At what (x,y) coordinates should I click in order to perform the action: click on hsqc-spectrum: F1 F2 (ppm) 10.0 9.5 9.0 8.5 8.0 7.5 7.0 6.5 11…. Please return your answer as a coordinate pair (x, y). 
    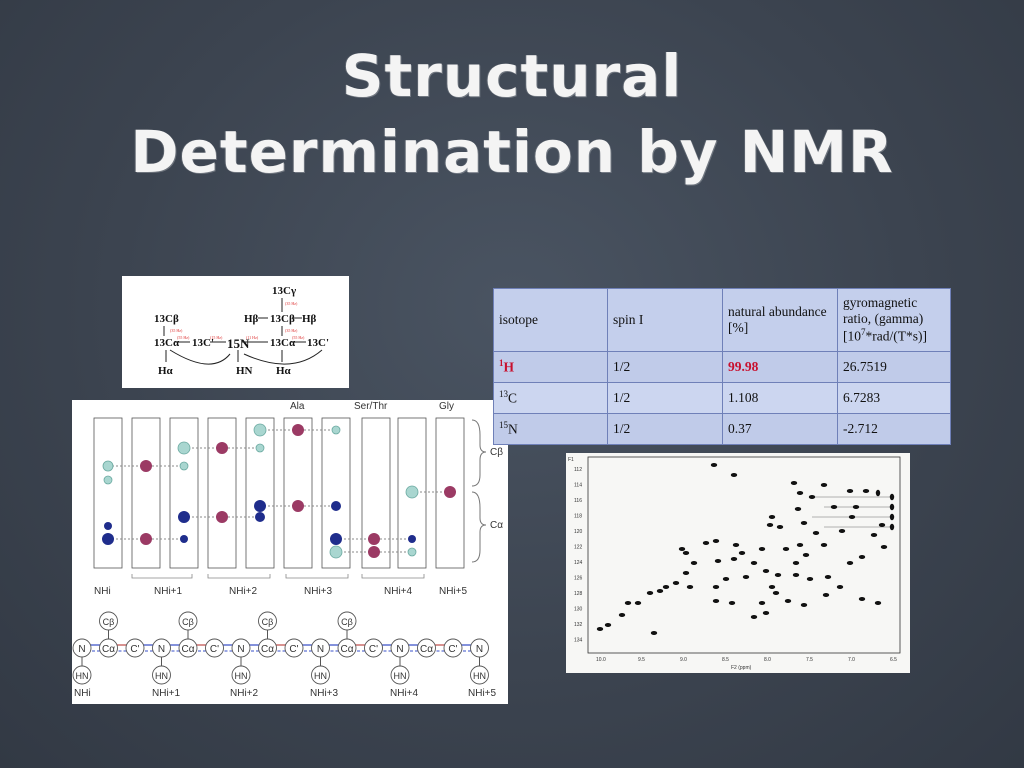
    Looking at the image, I should click on (738, 563).